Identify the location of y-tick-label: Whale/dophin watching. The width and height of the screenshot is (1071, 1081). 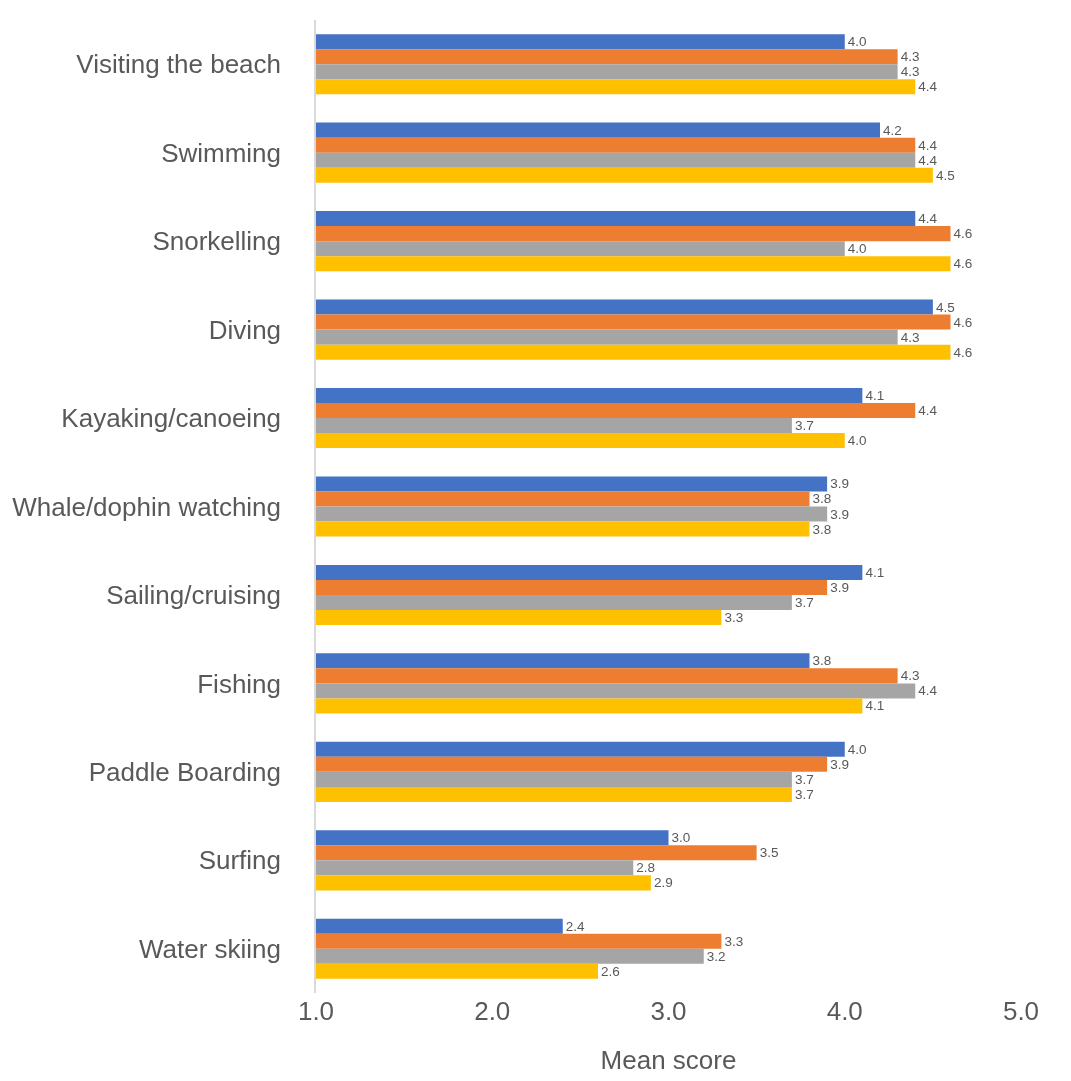
(147, 506).